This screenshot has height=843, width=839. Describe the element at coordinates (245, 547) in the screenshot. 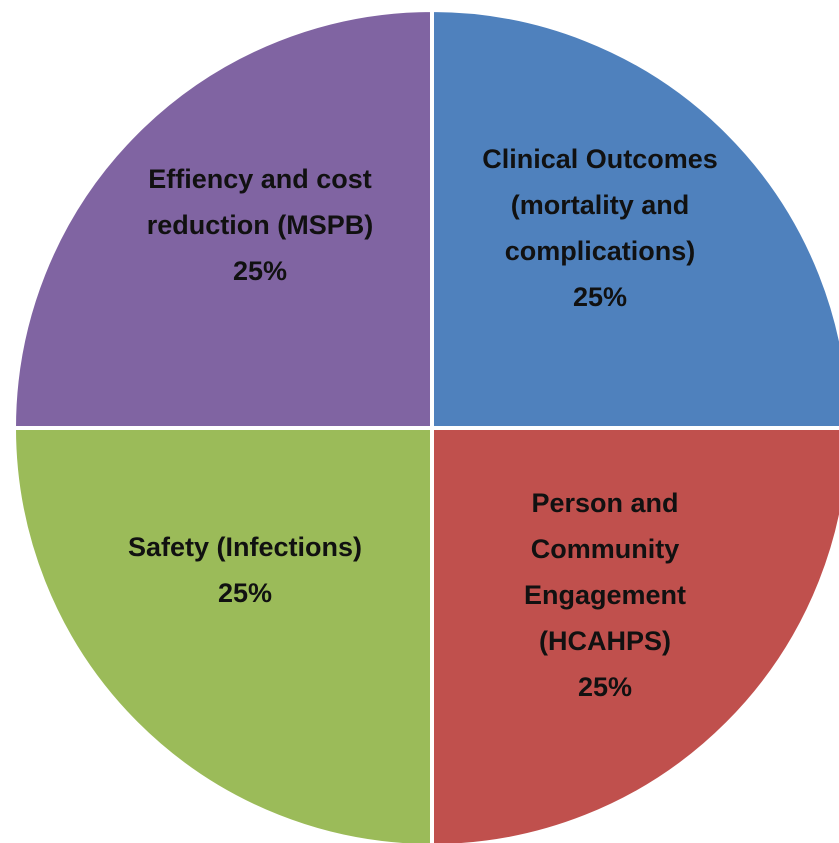

I see `slice-name: Safety (Infections)` at that location.